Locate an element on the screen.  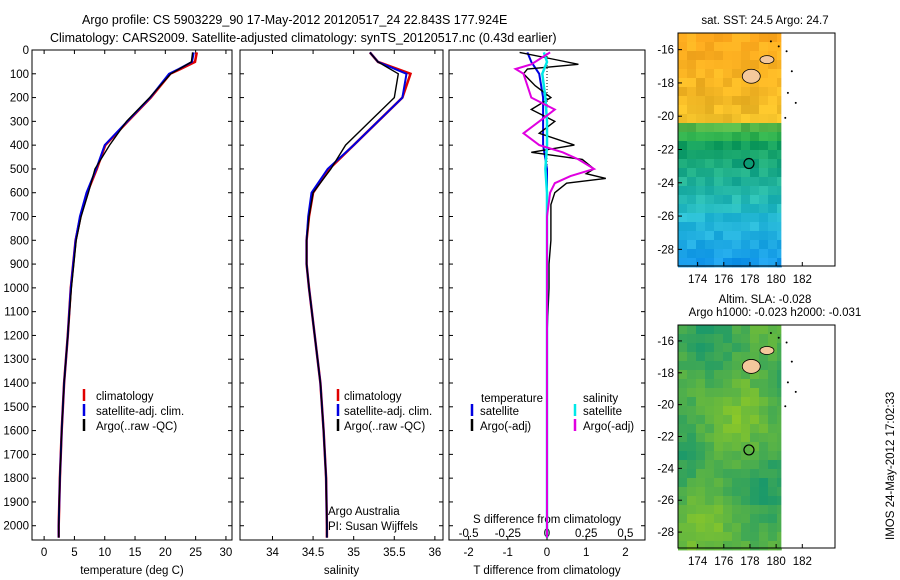
x-axis-label: salinity is located at coordinates (341, 571).